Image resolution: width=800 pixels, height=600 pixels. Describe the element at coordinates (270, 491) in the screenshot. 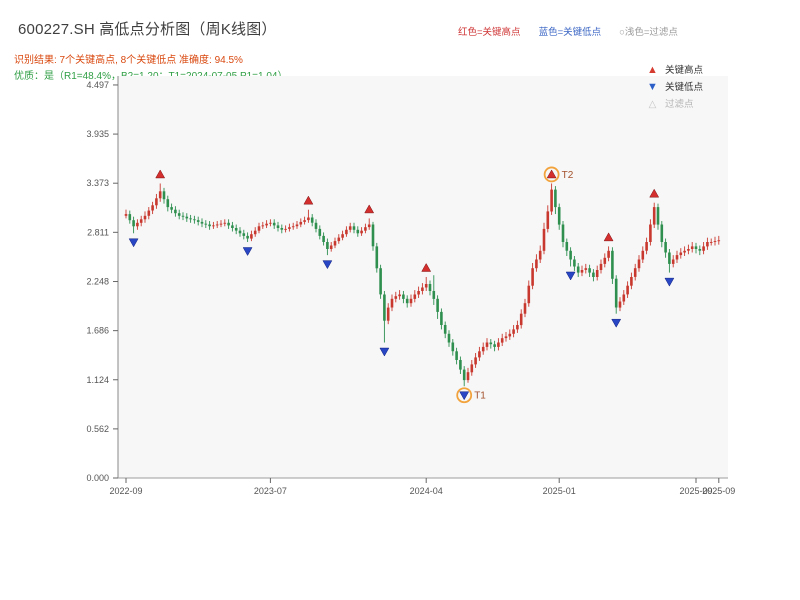

I see `x-tick-label: 2023-07` at that location.